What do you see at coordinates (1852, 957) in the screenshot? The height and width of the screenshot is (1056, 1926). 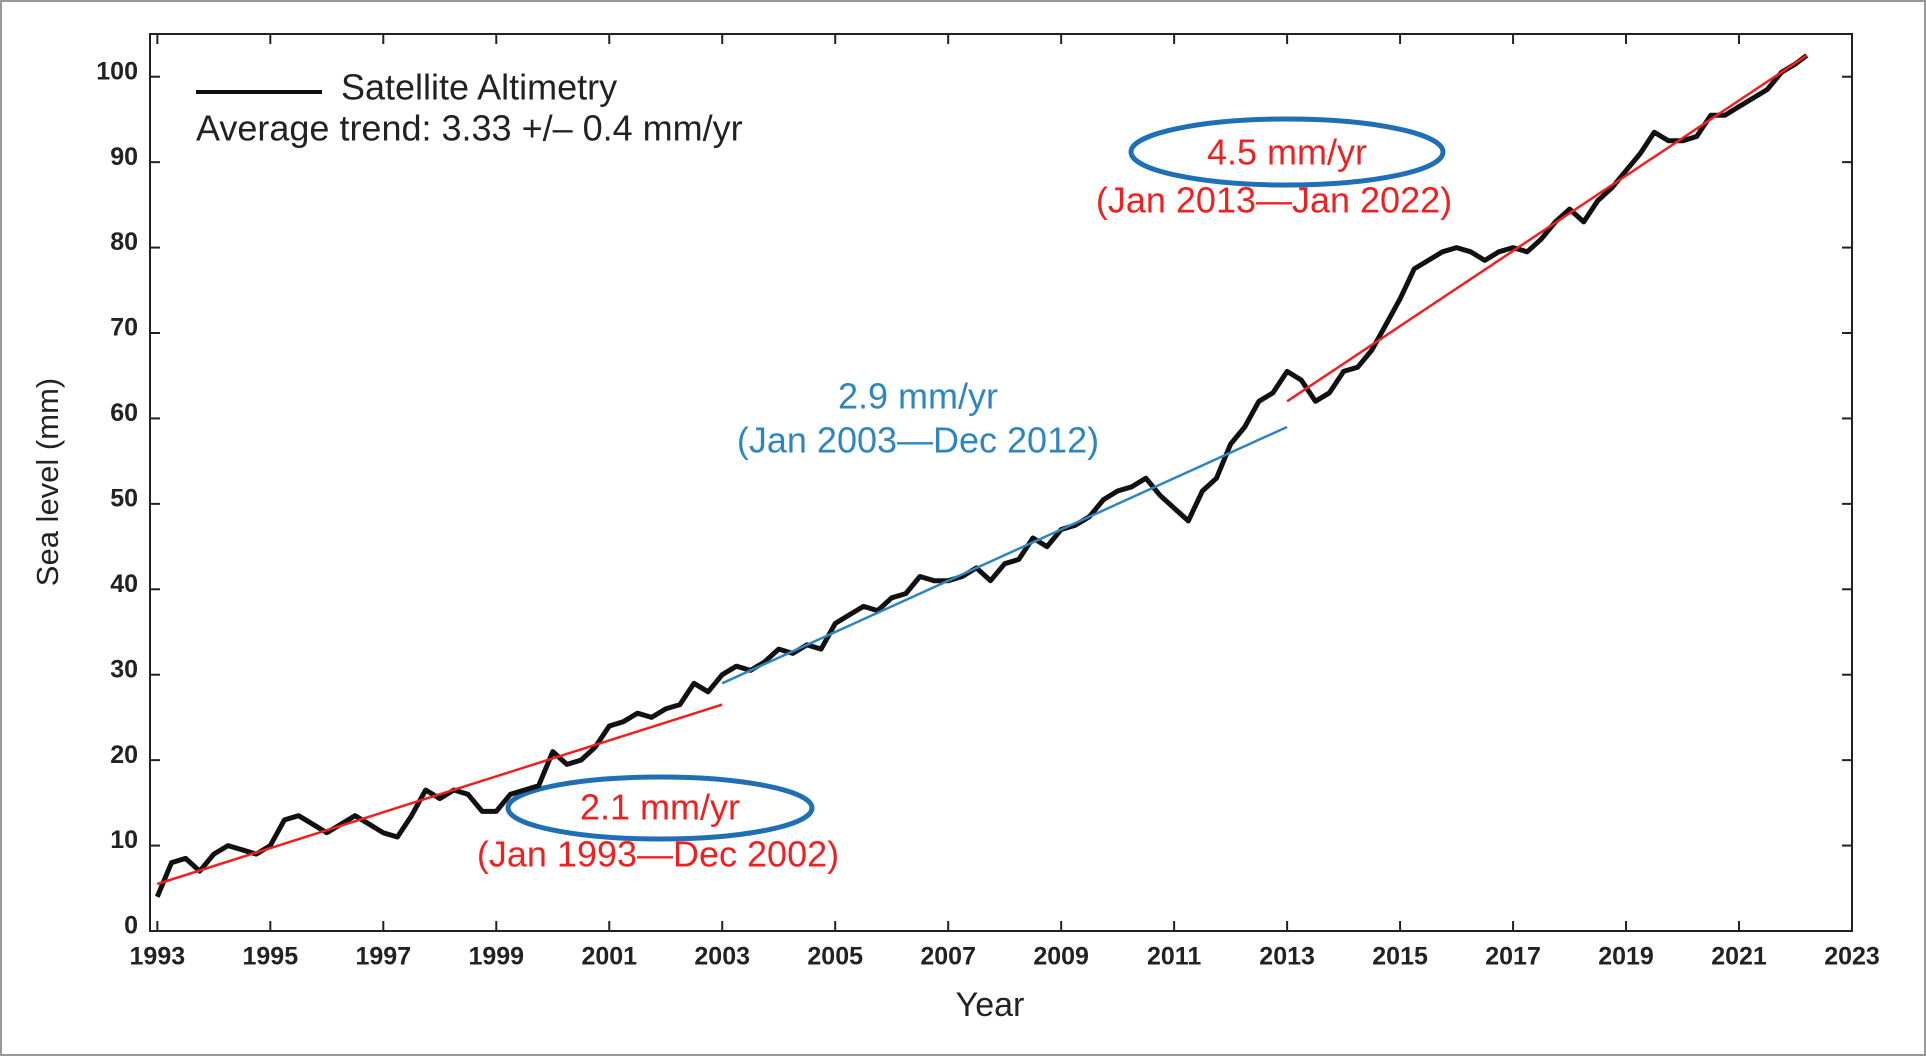 I see `x-tick-label: 2023` at bounding box center [1852, 957].